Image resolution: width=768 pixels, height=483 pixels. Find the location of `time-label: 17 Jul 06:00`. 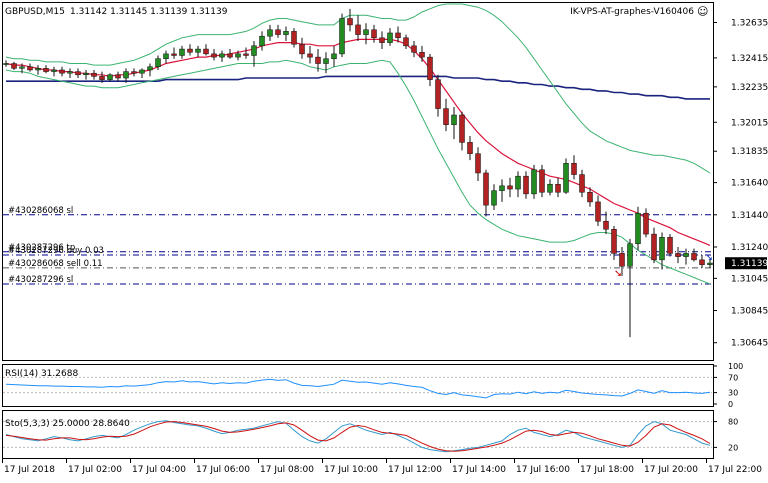

time-label: 17 Jul 06:00 is located at coordinates (223, 470).